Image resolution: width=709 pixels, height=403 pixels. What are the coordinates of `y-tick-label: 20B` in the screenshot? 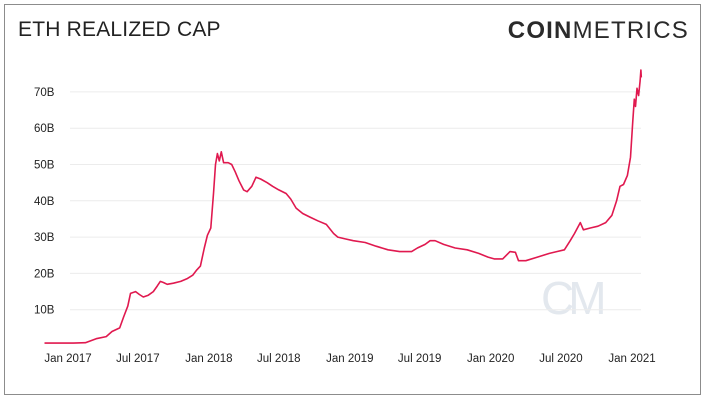 It's located at (44, 274).